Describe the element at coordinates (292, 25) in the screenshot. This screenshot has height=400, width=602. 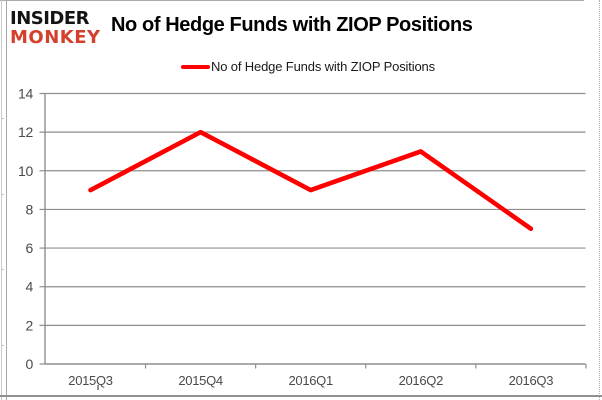
I see `page-title: No of Hedge Funds with ZIOP Positions` at that location.